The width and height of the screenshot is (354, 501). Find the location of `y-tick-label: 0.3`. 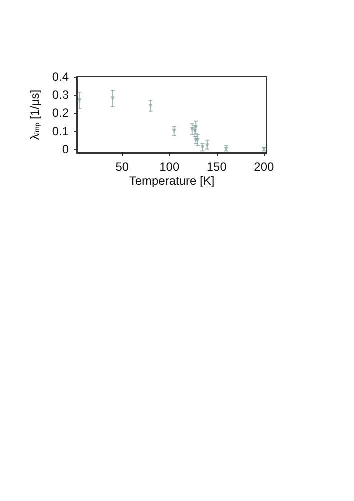

y-tick-label: 0.3 is located at coordinates (61, 95).